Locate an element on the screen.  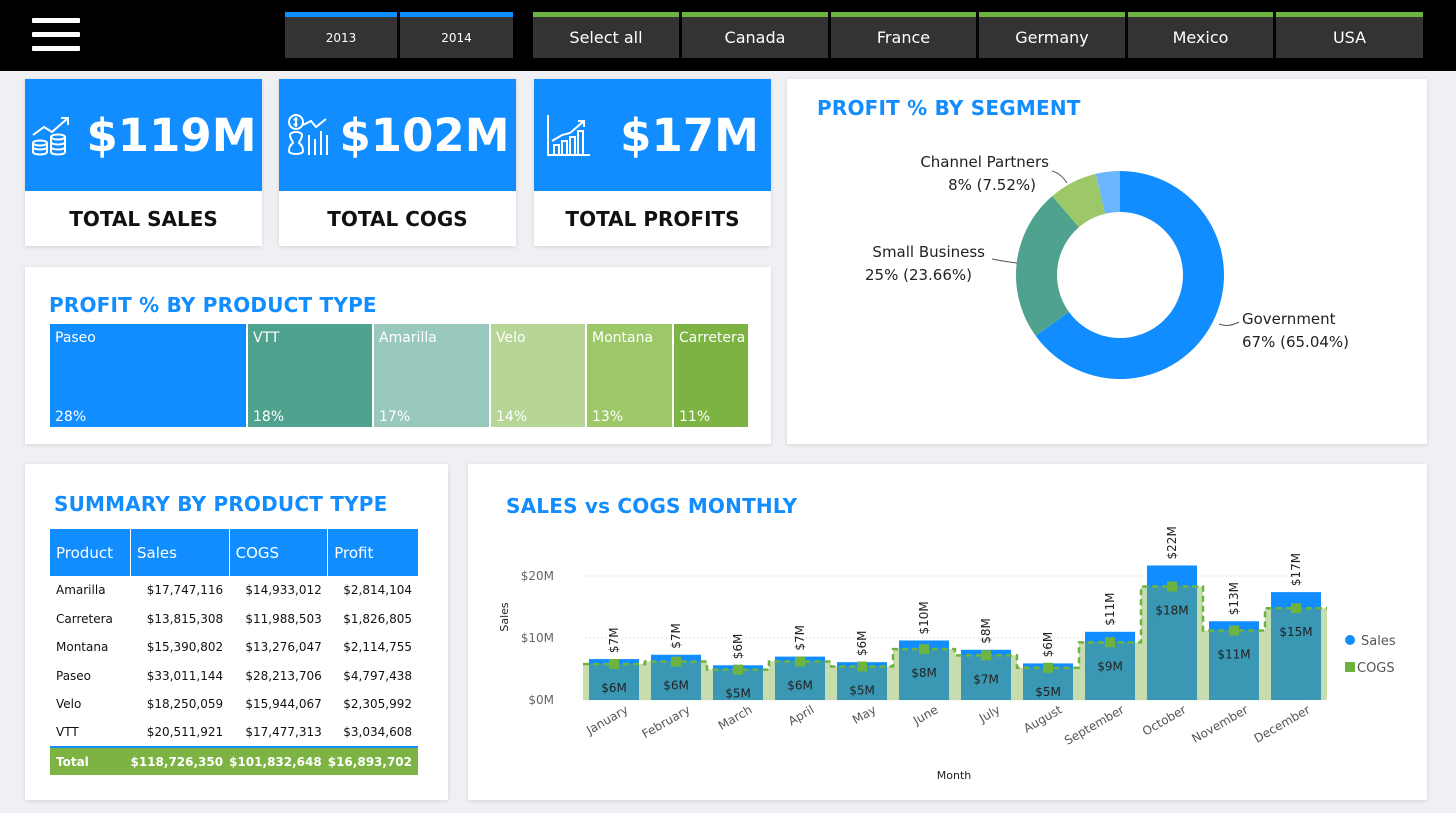
country-slicer-usa: USA is located at coordinates (1349, 35).